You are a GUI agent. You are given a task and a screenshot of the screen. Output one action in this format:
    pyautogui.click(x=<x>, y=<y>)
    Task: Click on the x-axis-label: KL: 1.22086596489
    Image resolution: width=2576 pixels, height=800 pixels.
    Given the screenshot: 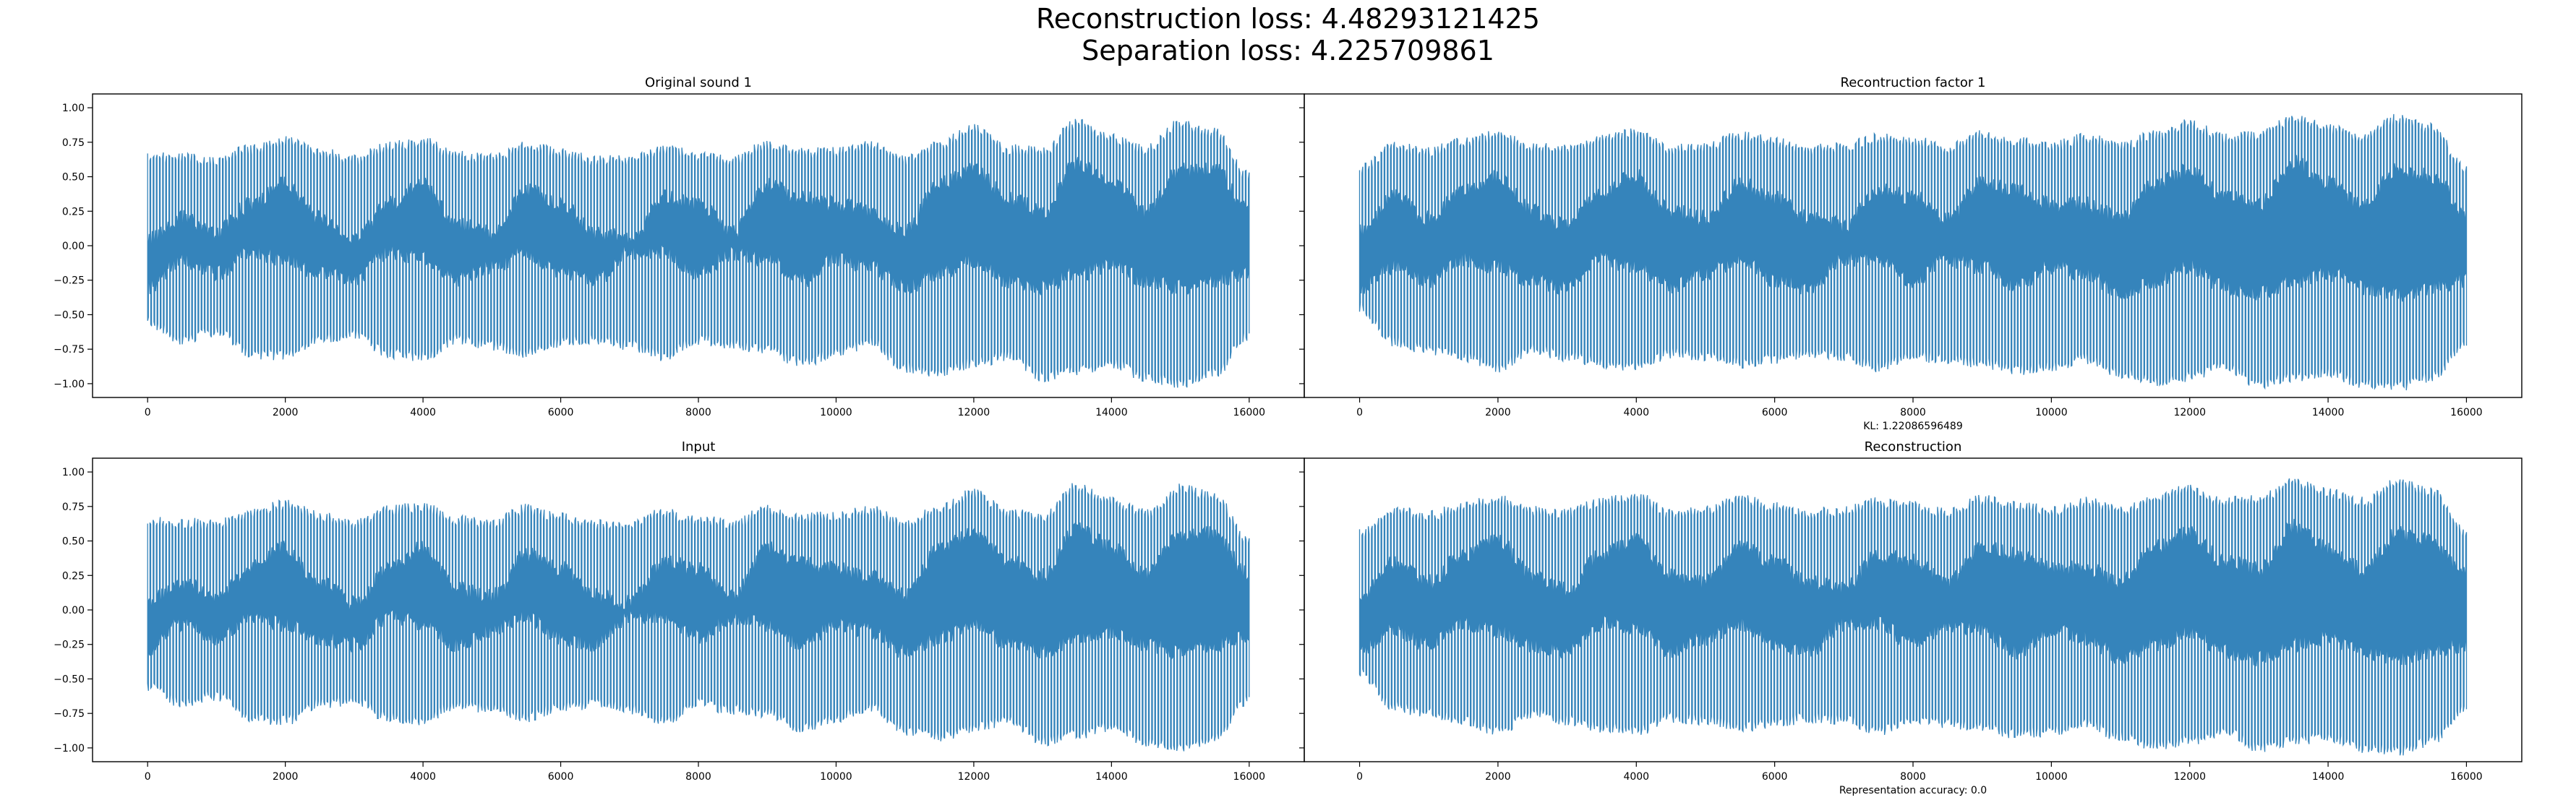 What is the action you would take?
    pyautogui.click(x=1912, y=427)
    